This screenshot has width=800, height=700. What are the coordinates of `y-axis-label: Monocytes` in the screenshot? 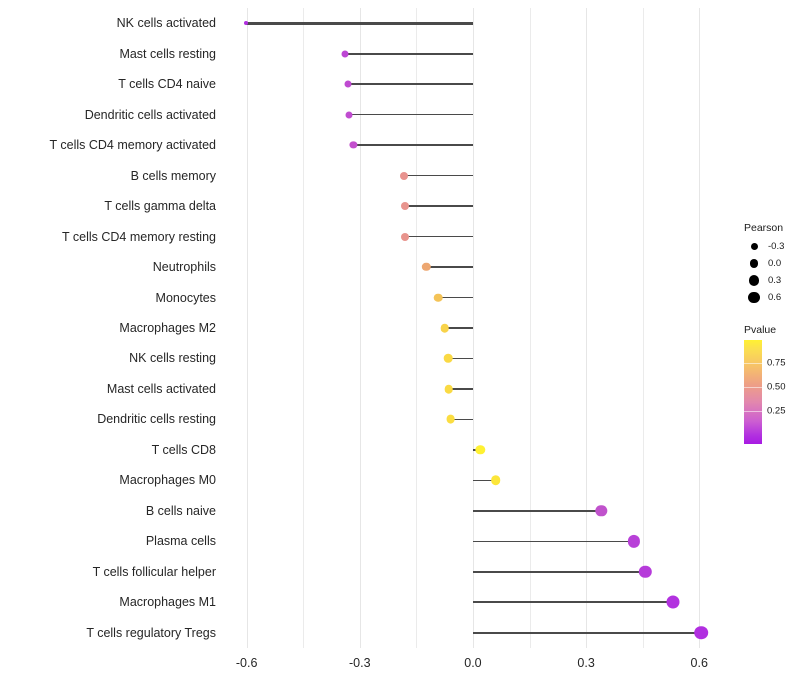 It's located at (185, 297).